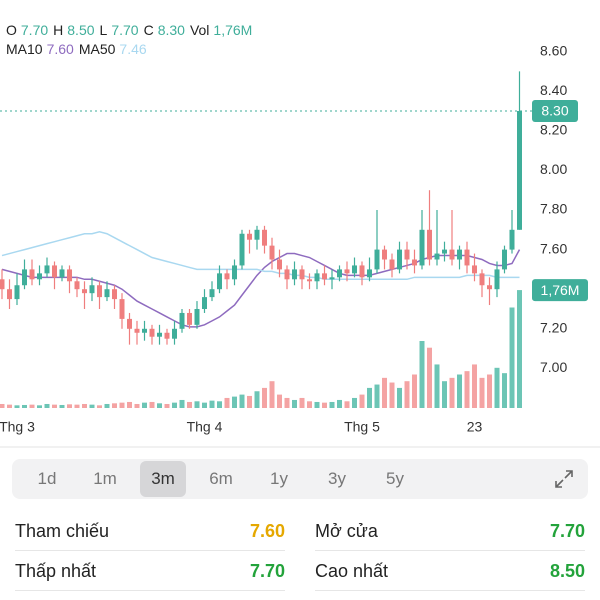 This screenshot has width=600, height=600. What do you see at coordinates (105, 478) in the screenshot?
I see `range-option: 1m` at bounding box center [105, 478].